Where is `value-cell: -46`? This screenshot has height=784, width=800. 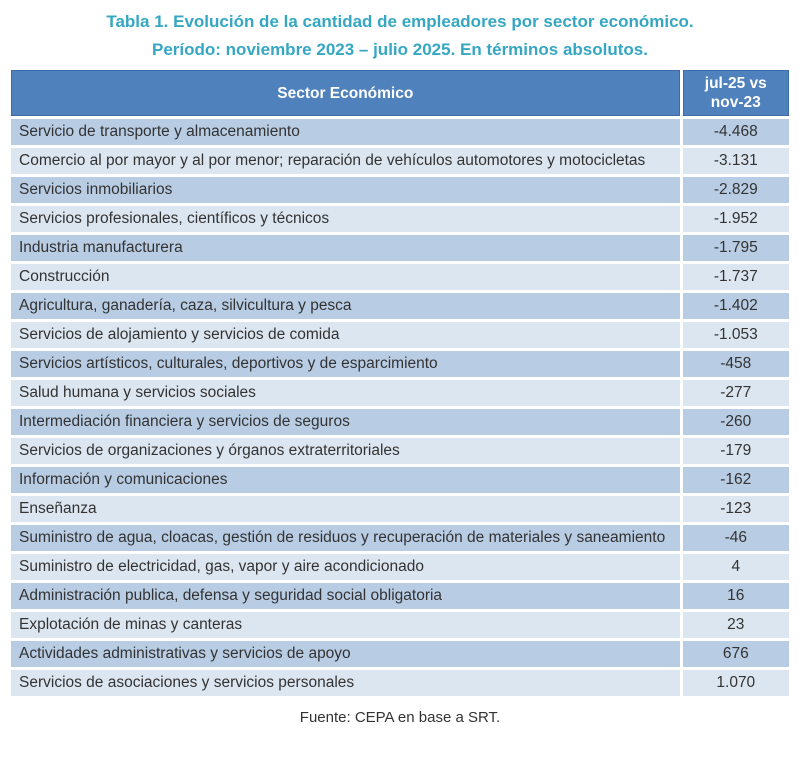
value-cell: -46 is located at coordinates (735, 538).